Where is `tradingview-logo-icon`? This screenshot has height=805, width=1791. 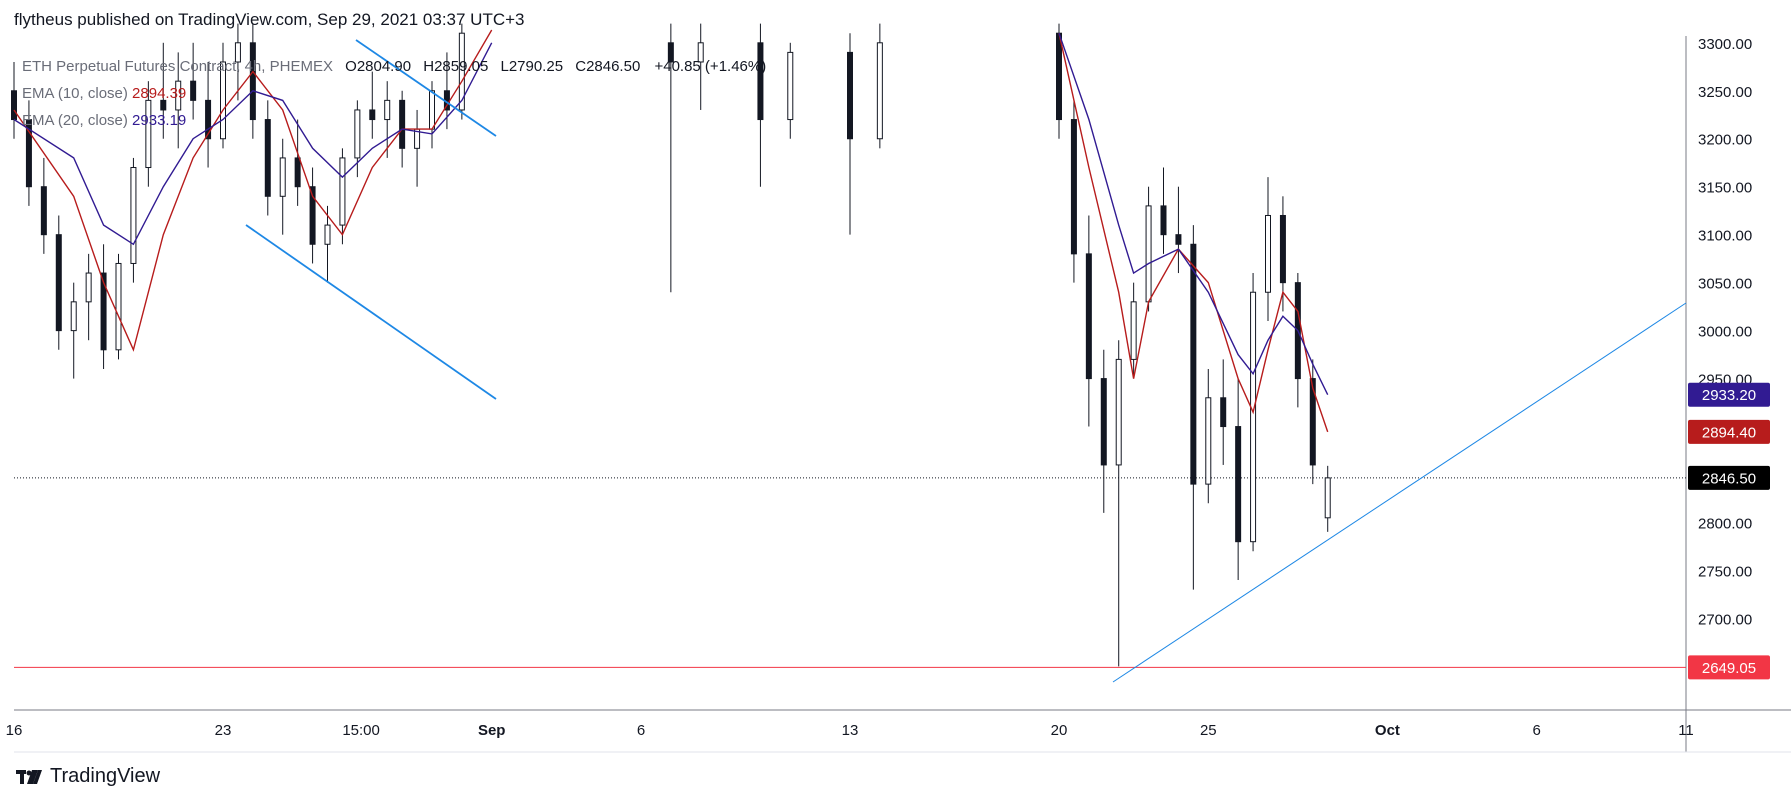
tradingview-logo-icon is located at coordinates (29, 776).